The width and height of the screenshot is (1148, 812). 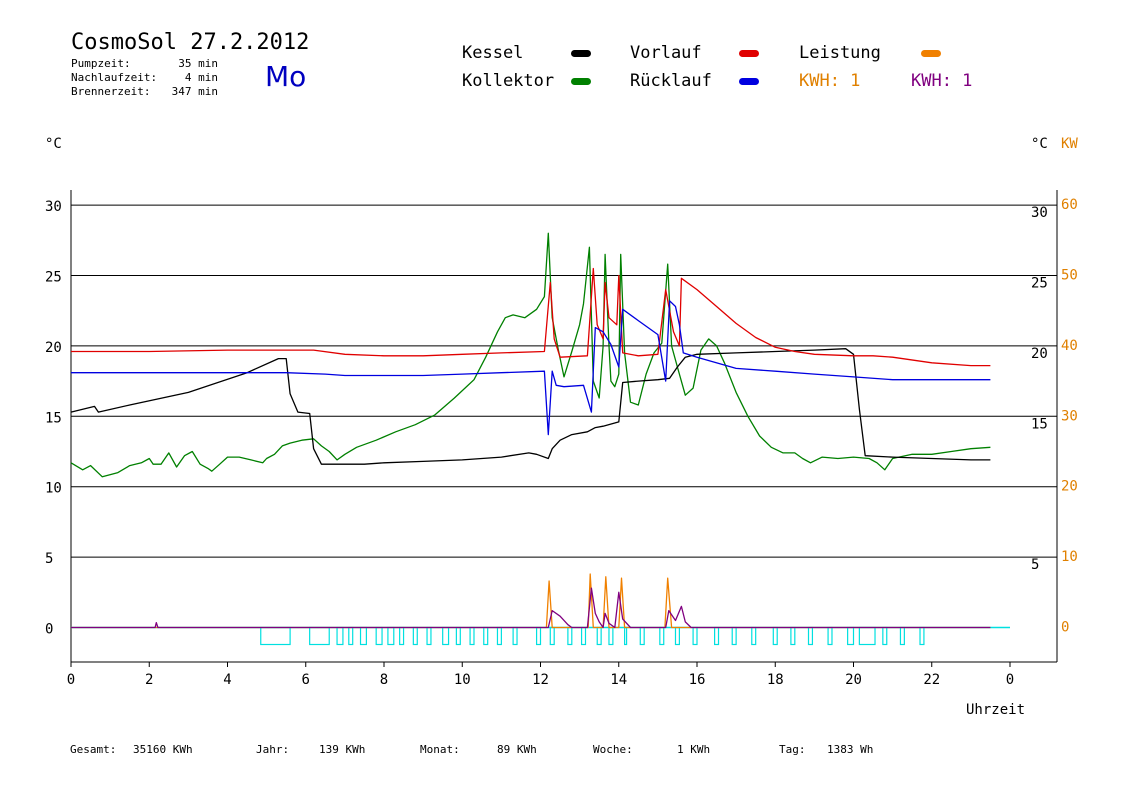 What do you see at coordinates (1069, 276) in the screenshot?
I see `y-tick-label-right-kw: 50` at bounding box center [1069, 276].